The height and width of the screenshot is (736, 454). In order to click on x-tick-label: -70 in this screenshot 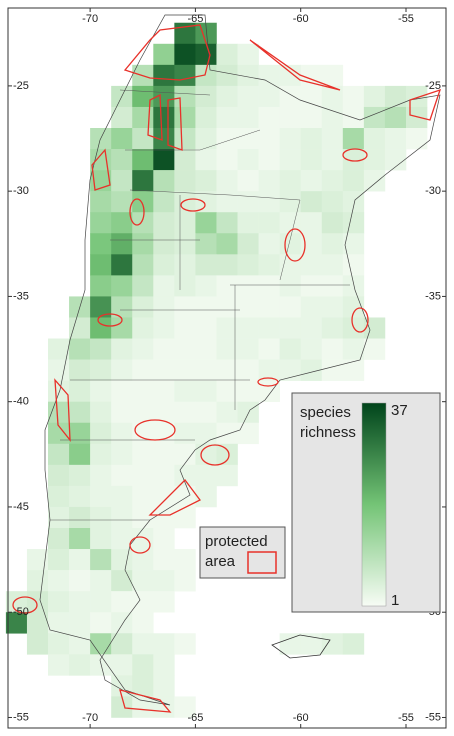, I will do `click(90, 19)`.